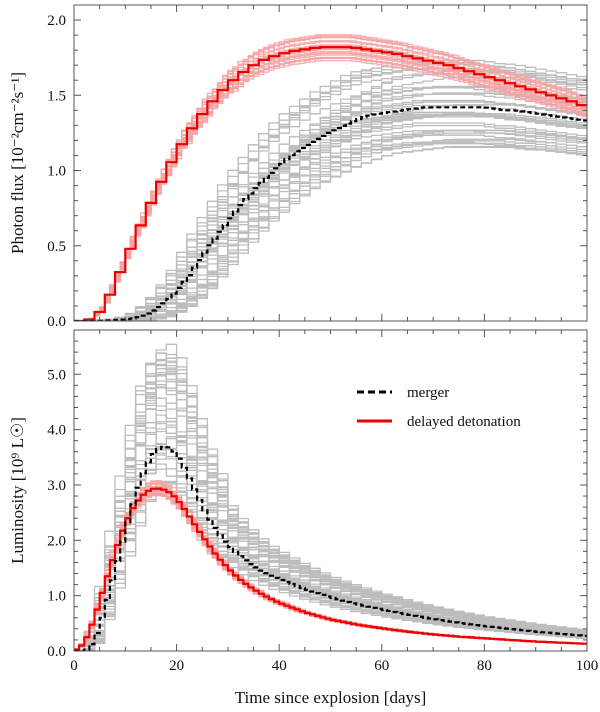  I want to click on bottom-y-axis-label: Luminosity [10⁹ L☉], so click(17, 490).